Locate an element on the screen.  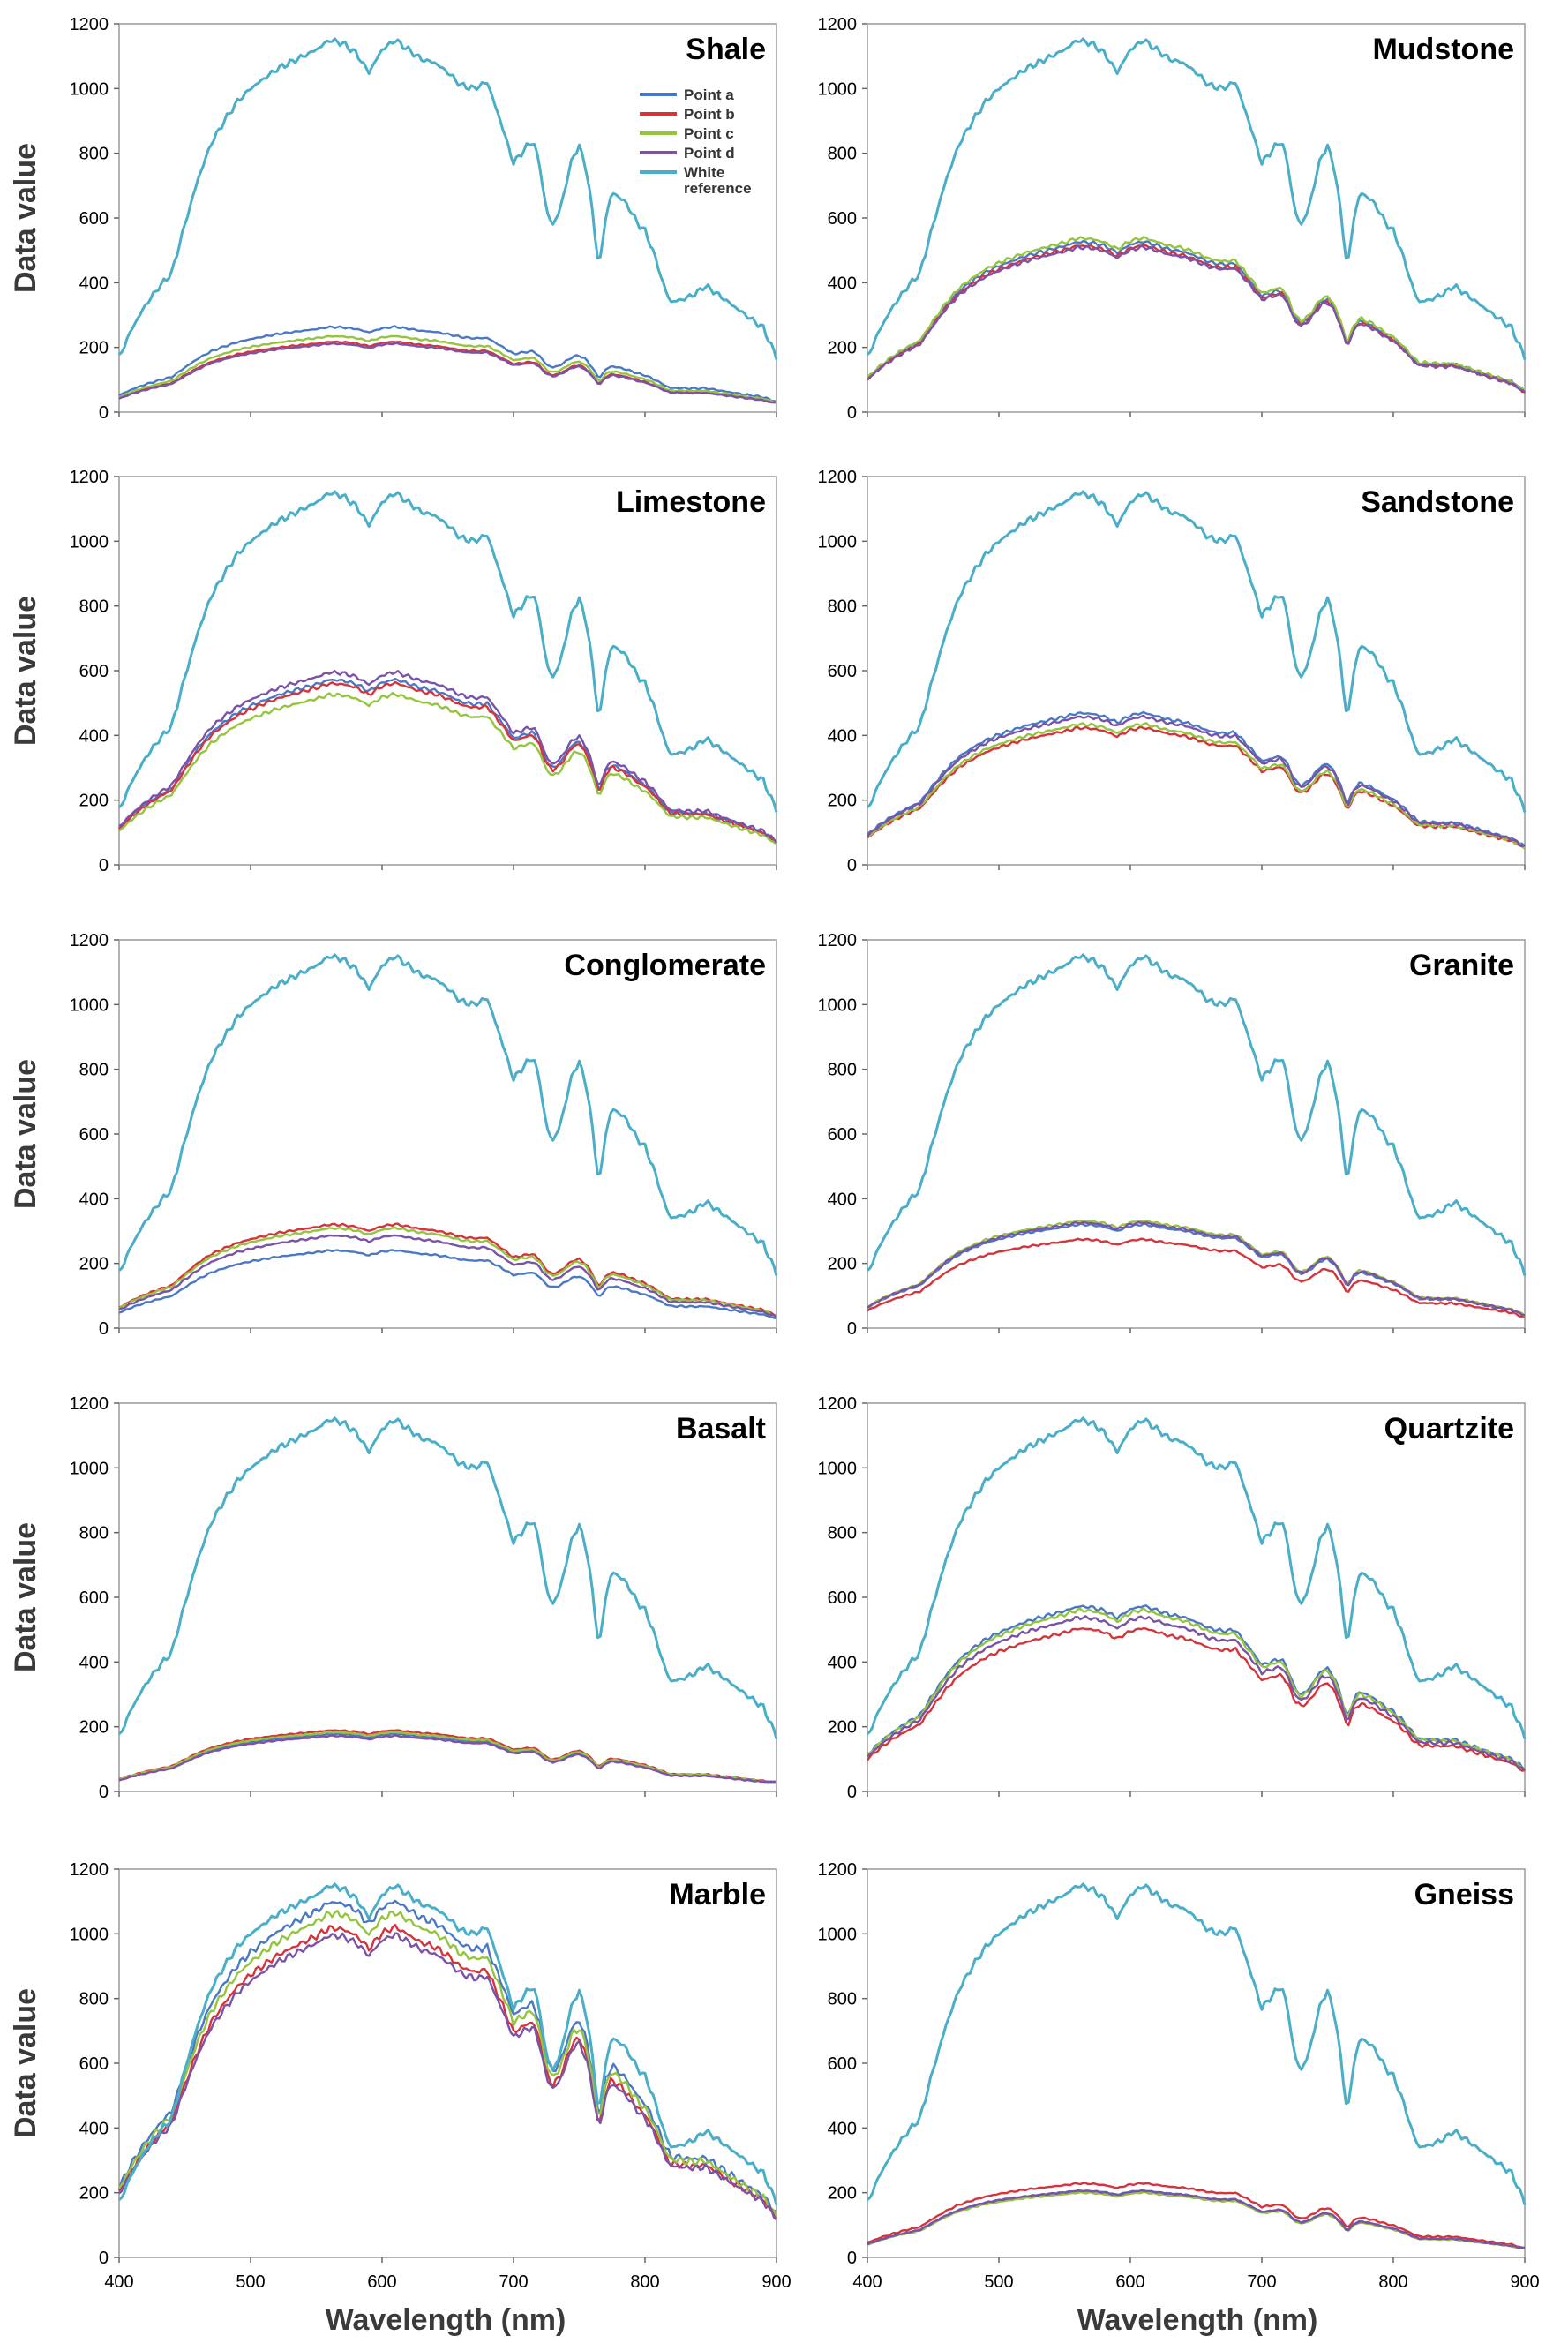
panel-title: Gneiss is located at coordinates (1464, 1895).